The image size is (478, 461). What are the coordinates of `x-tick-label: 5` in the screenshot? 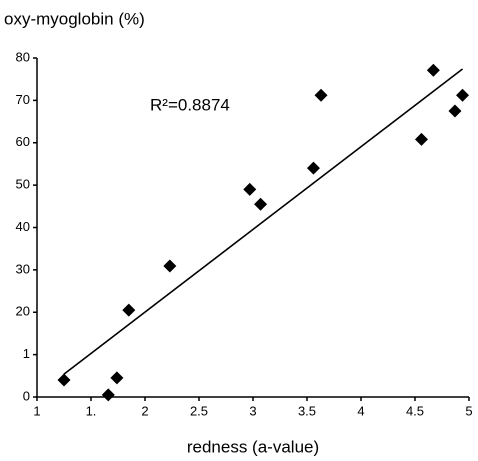 It's located at (468, 410).